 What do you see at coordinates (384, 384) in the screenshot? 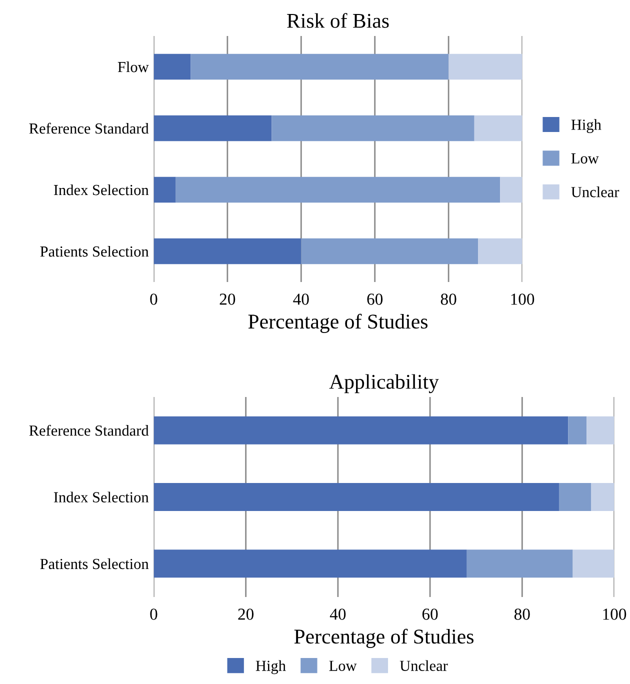
I see `chart-title: Applicability` at bounding box center [384, 384].